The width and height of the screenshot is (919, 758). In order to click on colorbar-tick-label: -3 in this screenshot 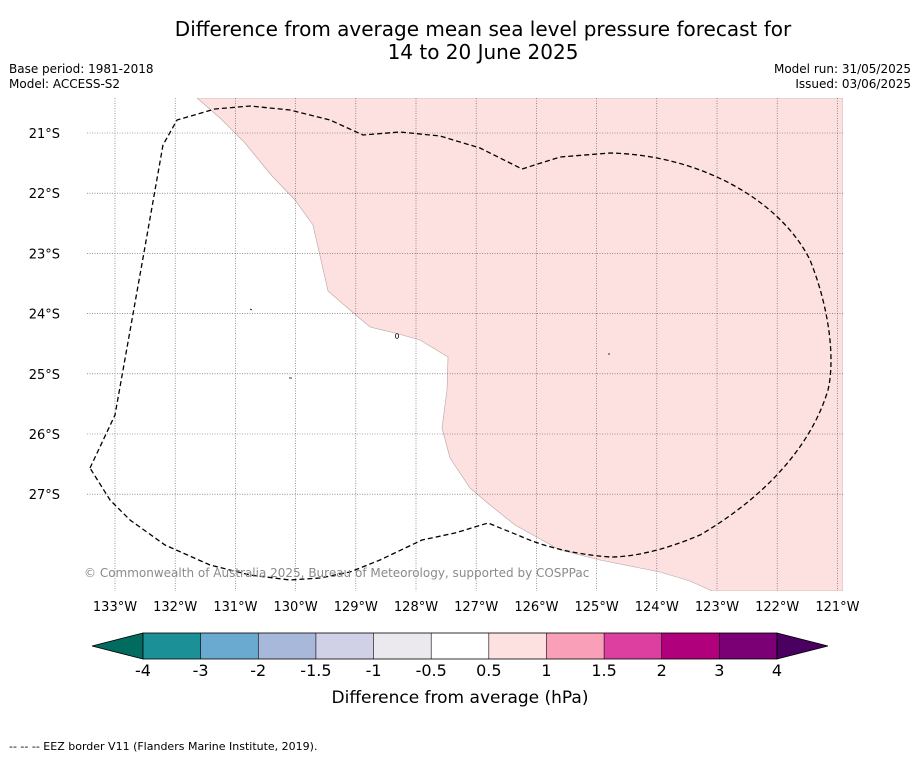, I will do `click(201, 670)`.